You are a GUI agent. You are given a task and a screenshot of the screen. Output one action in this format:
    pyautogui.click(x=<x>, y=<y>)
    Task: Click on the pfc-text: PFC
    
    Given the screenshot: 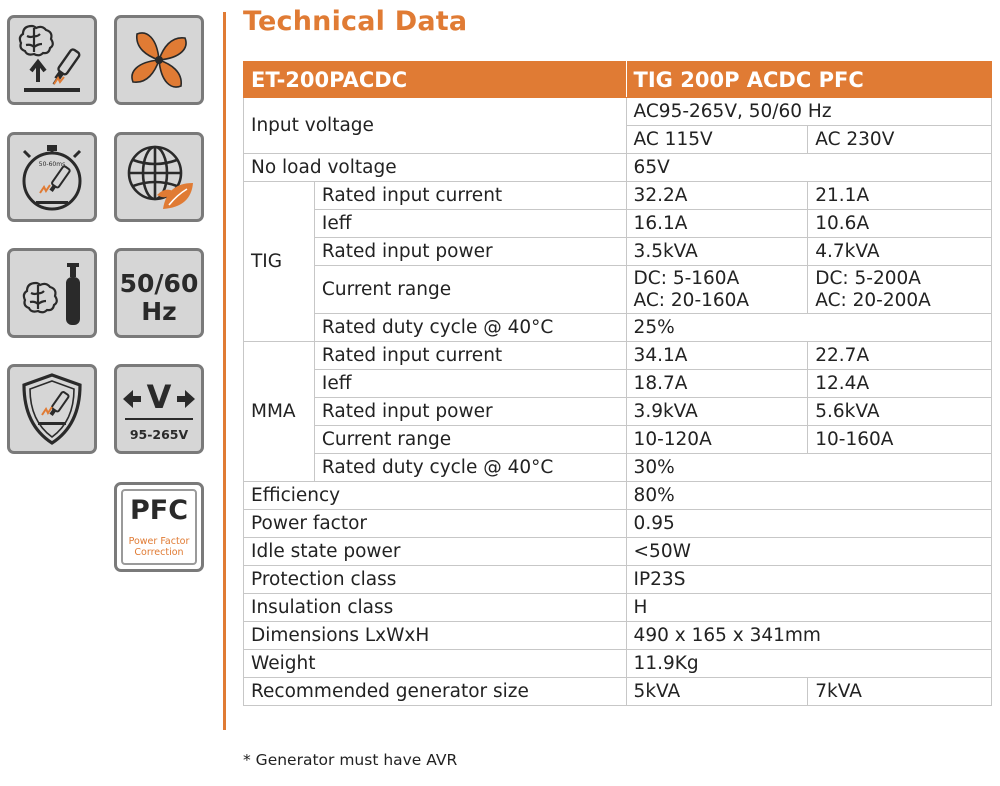 What is the action you would take?
    pyautogui.click(x=159, y=510)
    